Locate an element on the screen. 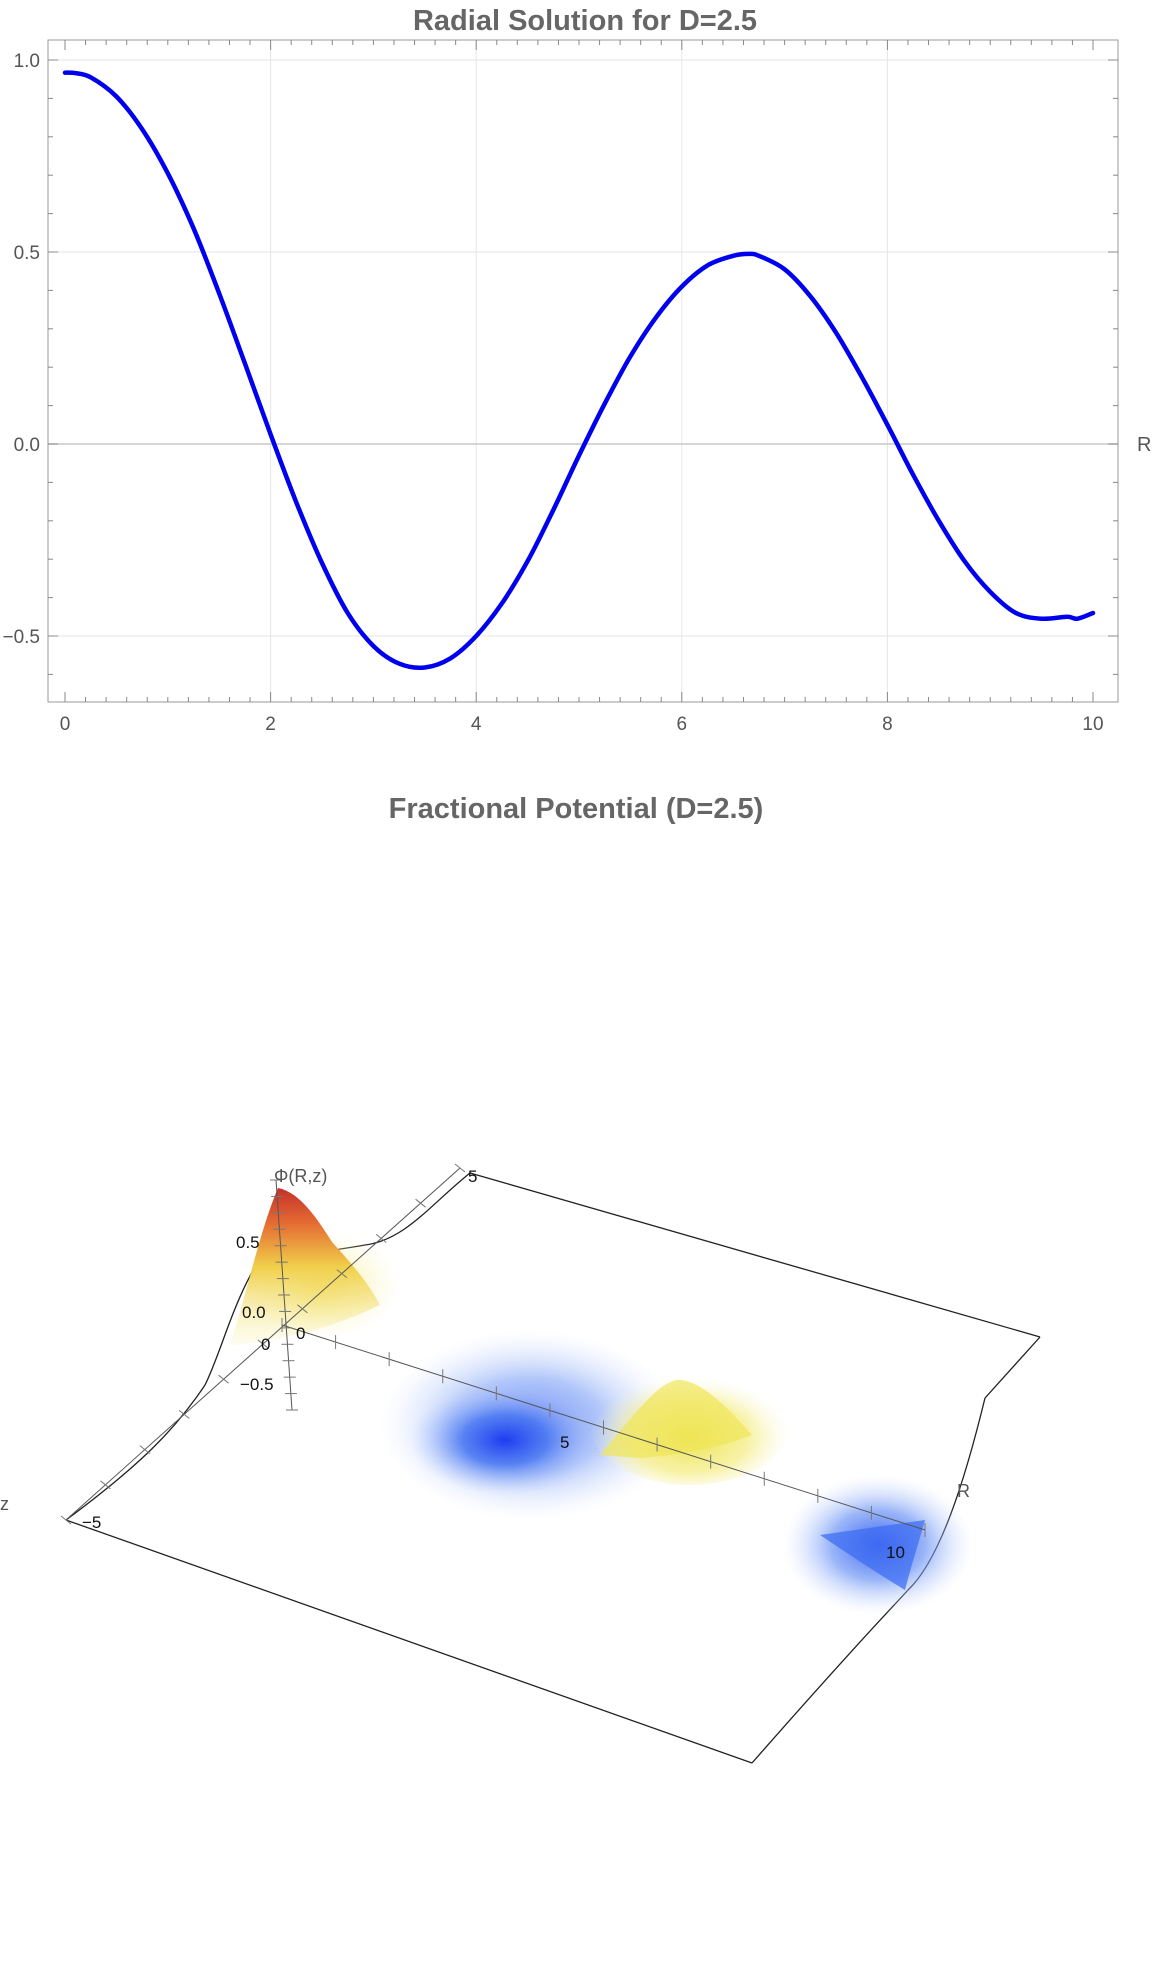 The image size is (1152, 1970). chart-title: Radial Solution for D=2.5 is located at coordinates (585, 21).